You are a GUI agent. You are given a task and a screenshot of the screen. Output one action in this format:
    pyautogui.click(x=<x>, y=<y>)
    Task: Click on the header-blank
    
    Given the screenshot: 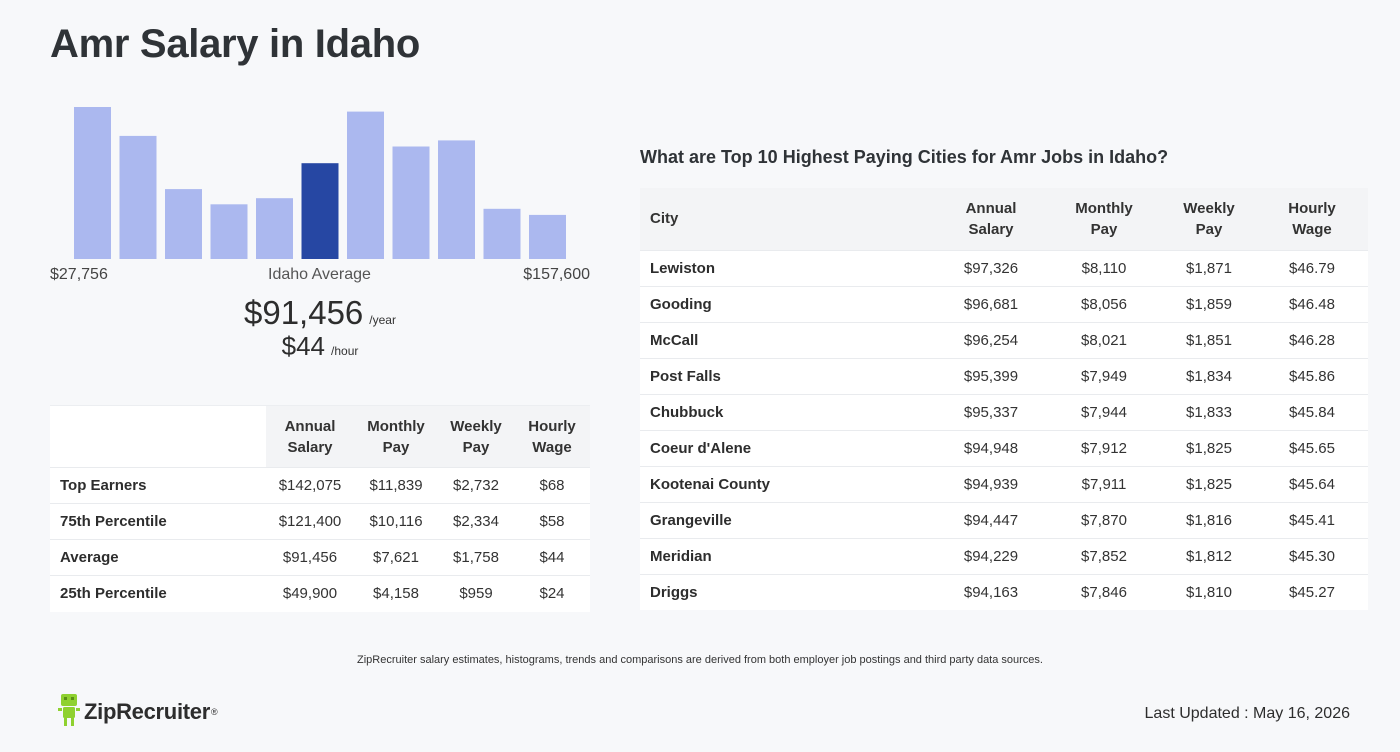 What is the action you would take?
    pyautogui.click(x=158, y=436)
    